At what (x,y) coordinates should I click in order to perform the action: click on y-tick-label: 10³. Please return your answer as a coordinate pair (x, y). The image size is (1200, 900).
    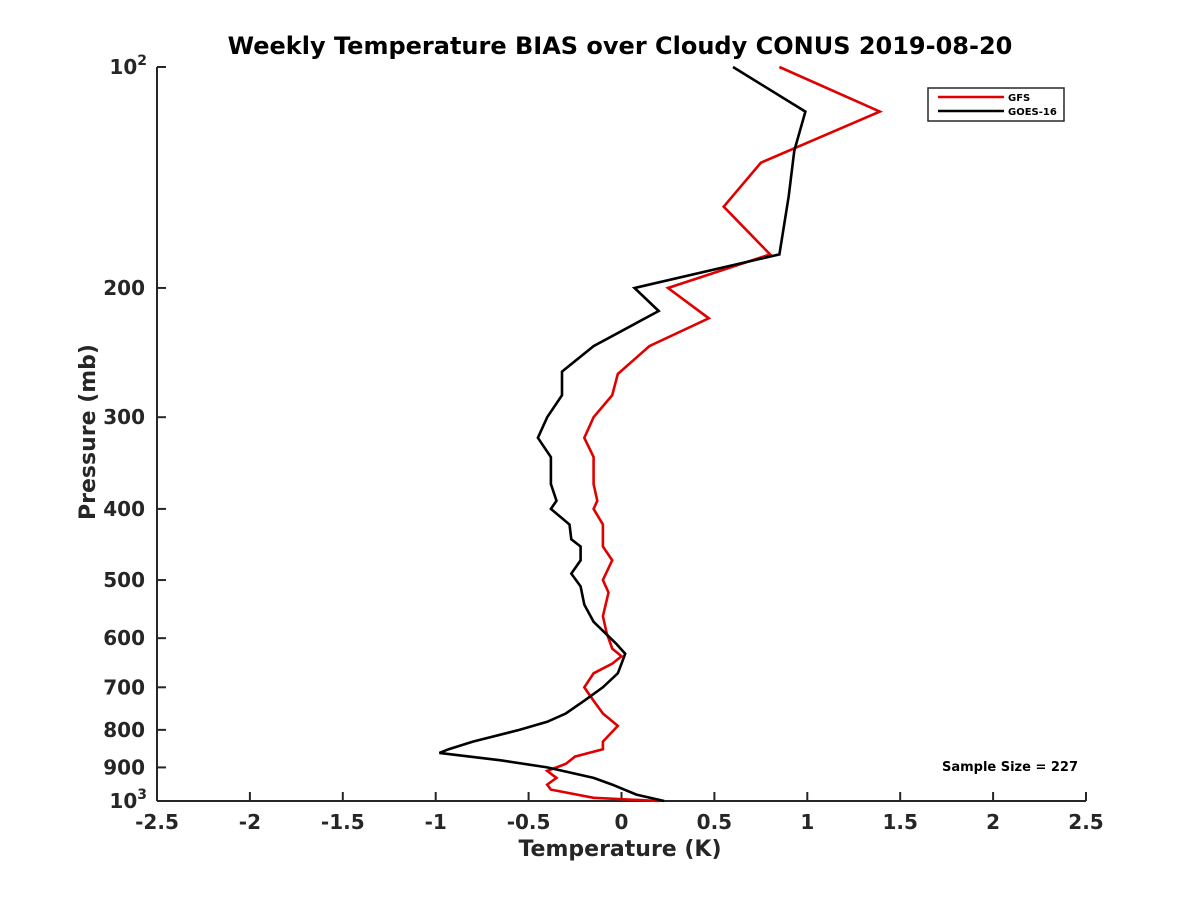
    Looking at the image, I should click on (128, 800).